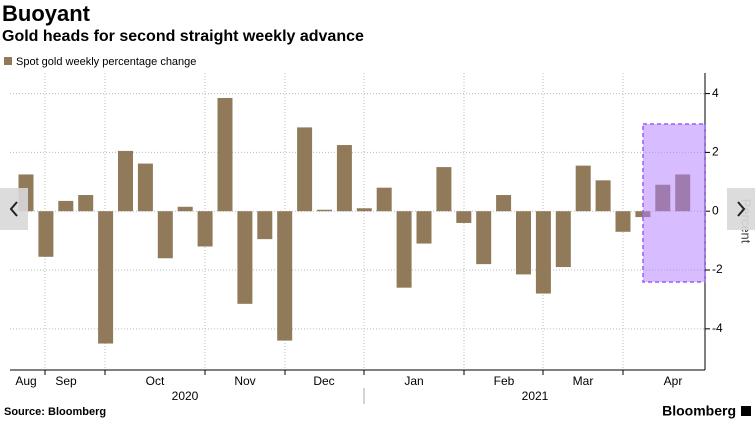  What do you see at coordinates (106, 62) in the screenshot?
I see `legend-label: Spot gold weekly percentage change` at bounding box center [106, 62].